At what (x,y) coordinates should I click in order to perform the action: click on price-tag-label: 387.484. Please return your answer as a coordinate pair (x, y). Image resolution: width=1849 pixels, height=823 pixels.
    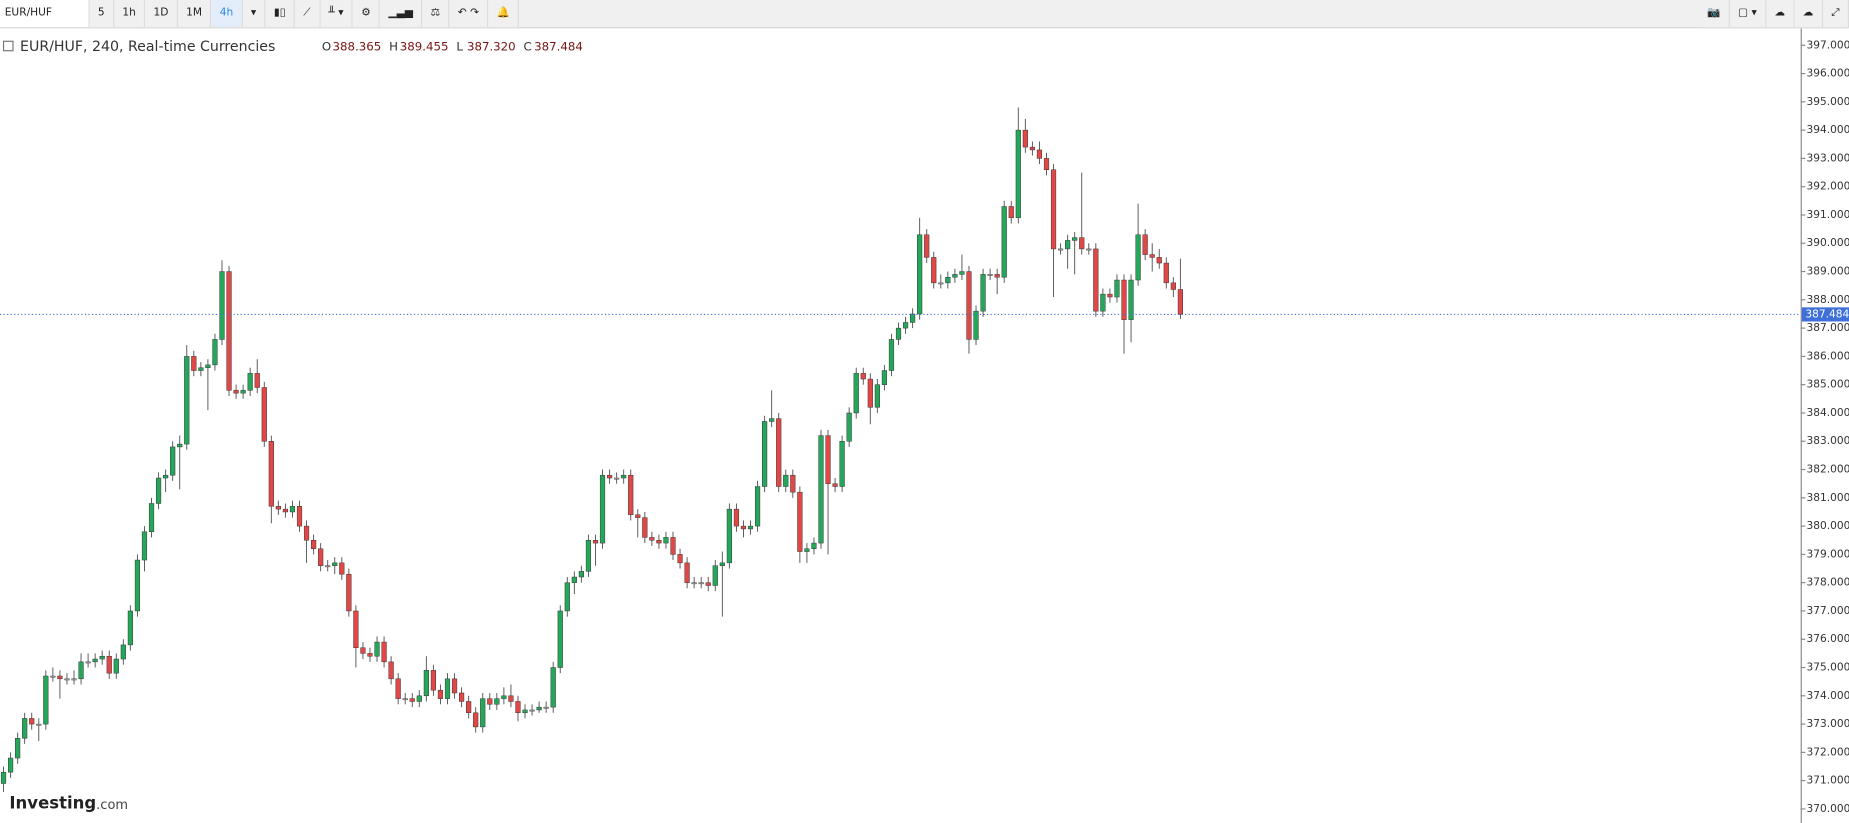
    Looking at the image, I should click on (1827, 313).